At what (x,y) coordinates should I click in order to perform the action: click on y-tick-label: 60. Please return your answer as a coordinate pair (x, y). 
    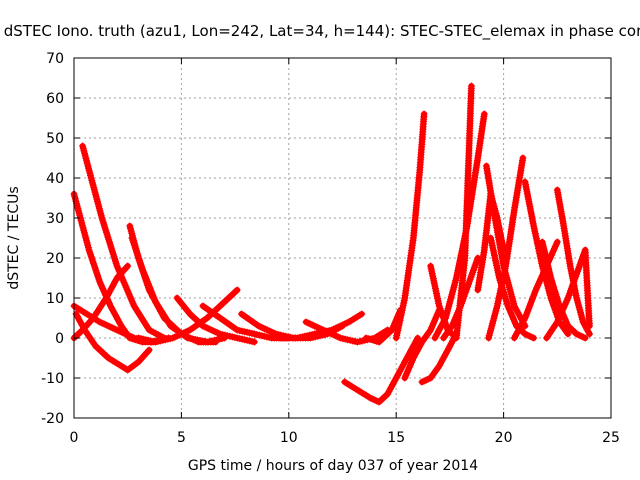
    Looking at the image, I should click on (55, 99).